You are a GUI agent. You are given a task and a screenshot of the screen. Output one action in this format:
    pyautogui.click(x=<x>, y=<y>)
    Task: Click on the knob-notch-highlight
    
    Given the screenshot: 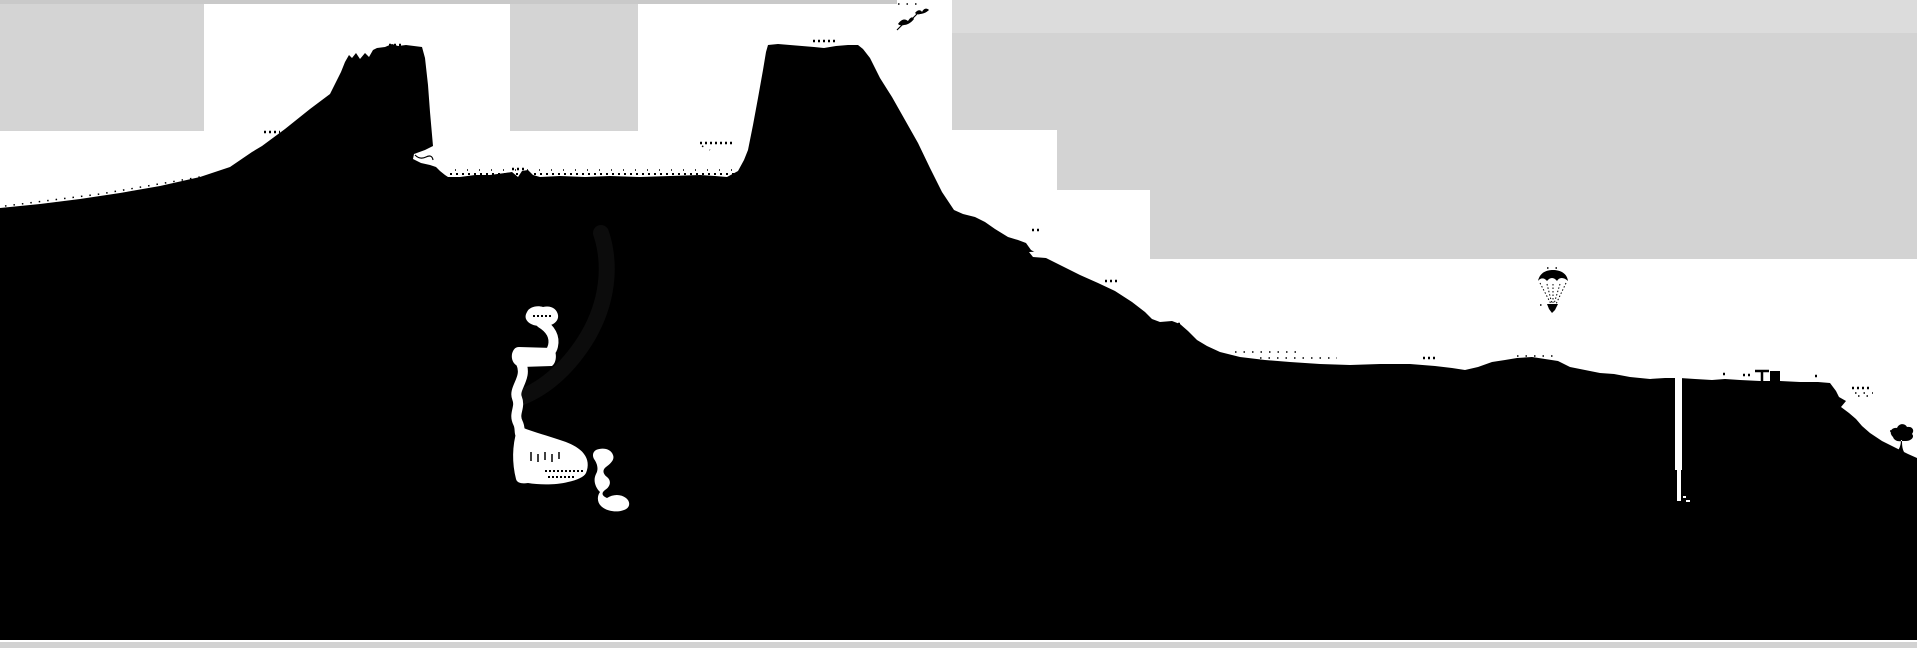 What is the action you would take?
    pyautogui.click(x=1040, y=254)
    